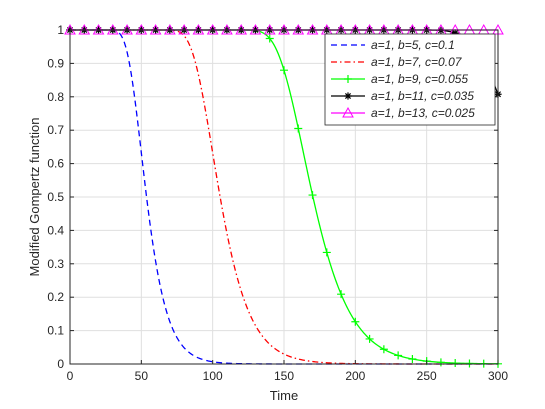 Image resolution: width=545 pixels, height=409 pixels. Describe the element at coordinates (142, 376) in the screenshot. I see `x-tick-label: 50` at that location.